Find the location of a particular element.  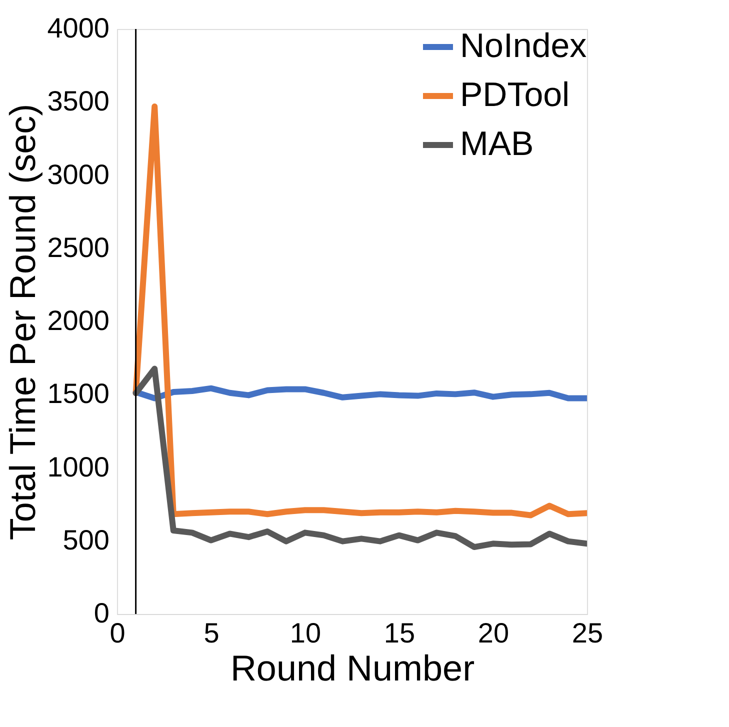

x-tick-label: 15 is located at coordinates (400, 633).